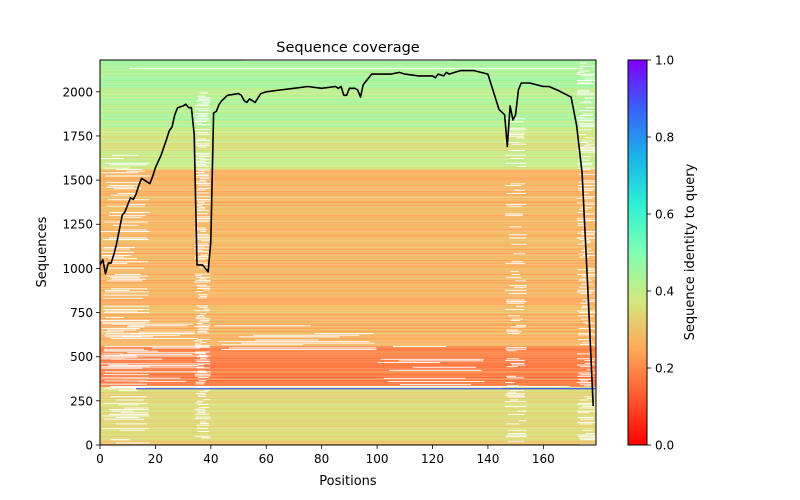  What do you see at coordinates (660, 253) in the screenshot?
I see `colorbar-ticks: 0.0 0.2 0.4 0.6 0.8 1.0` at bounding box center [660, 253].